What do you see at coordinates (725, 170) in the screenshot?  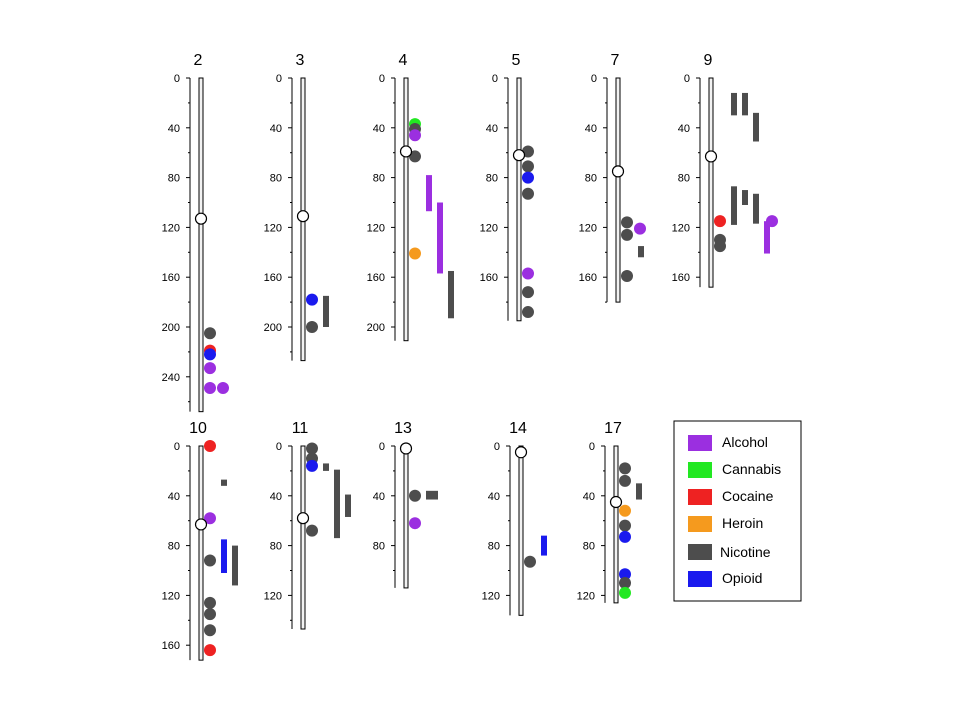 I see `chromosome-9: 9 0 40 80 120 160` at bounding box center [725, 170].